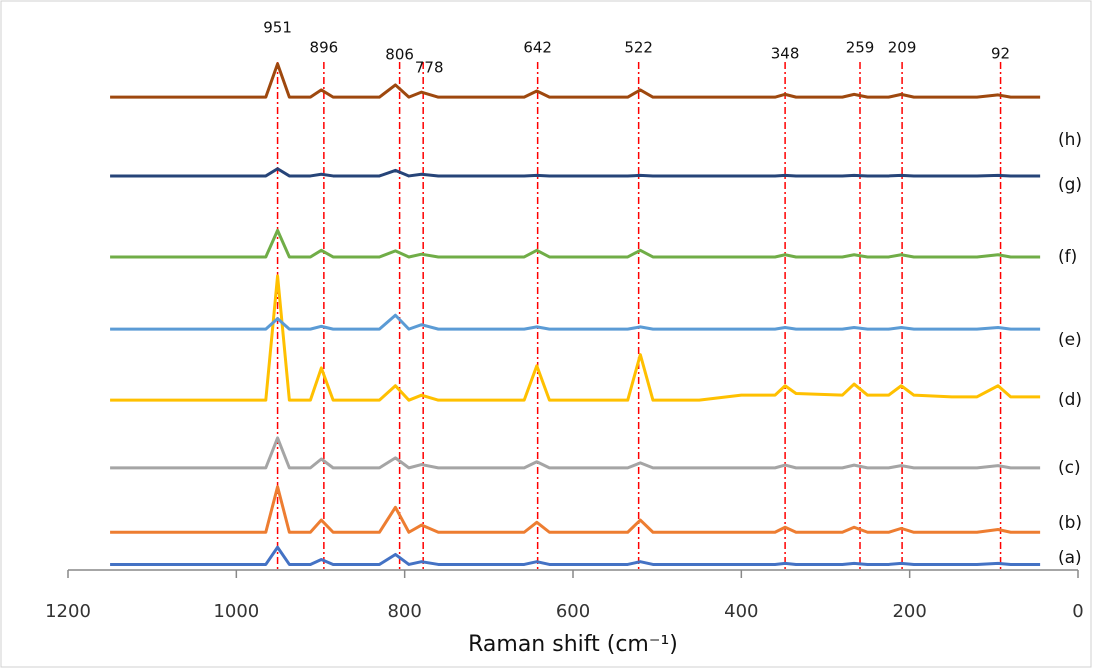 The image size is (1093, 669). I want to click on peak-label: 522, so click(638, 48).